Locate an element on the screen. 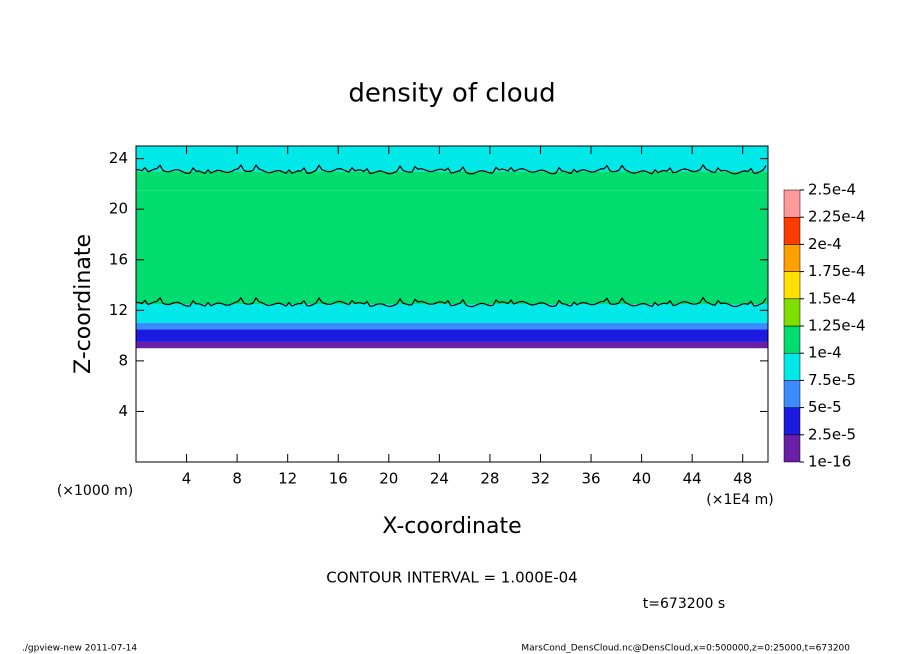 The height and width of the screenshot is (654, 904). x-tick-label: 16 is located at coordinates (338, 479).